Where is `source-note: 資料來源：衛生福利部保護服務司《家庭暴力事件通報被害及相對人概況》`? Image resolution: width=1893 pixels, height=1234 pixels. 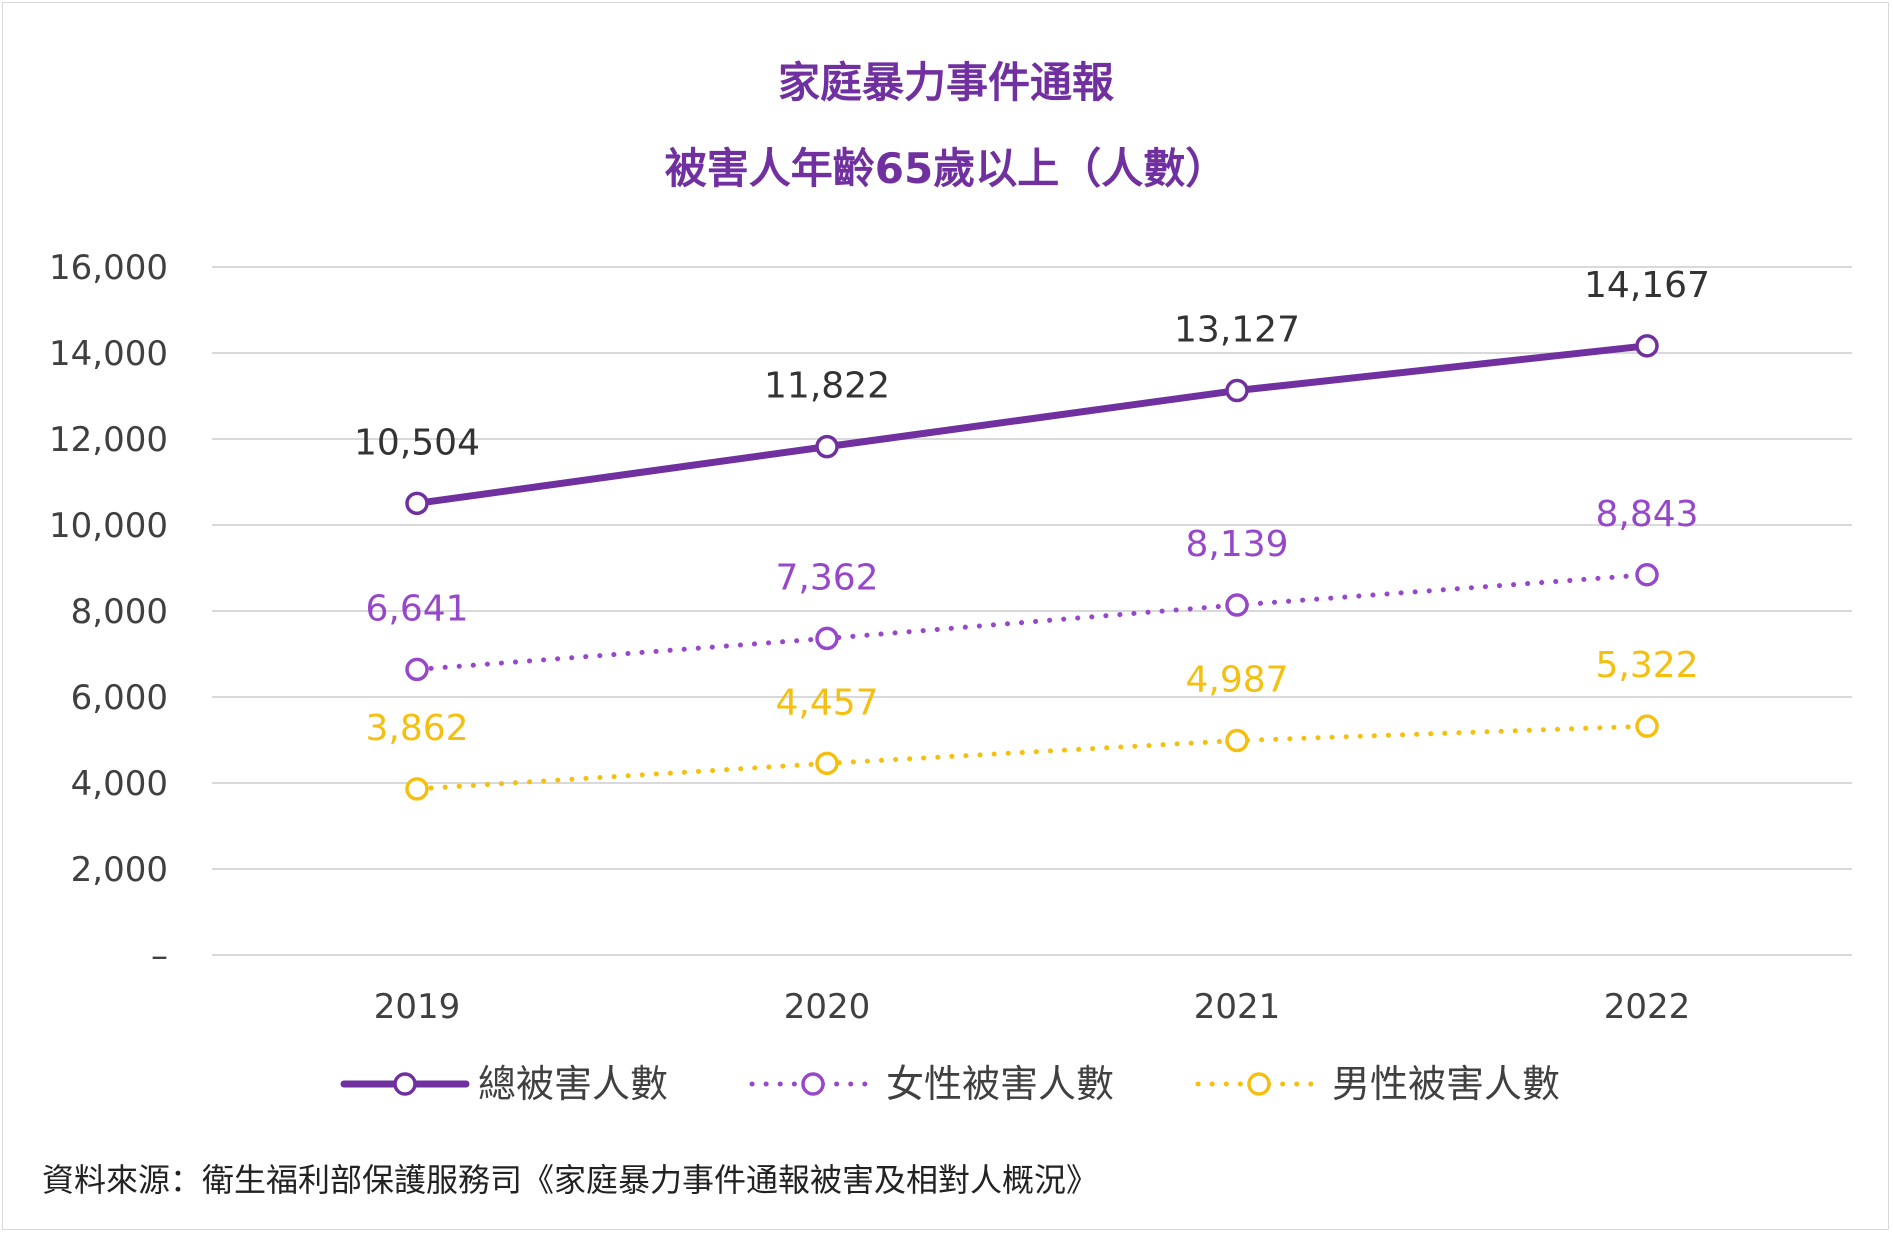
source-note: 資料來源：衛生福利部保護服務司《家庭暴力事件通報被害及相對人概況》 is located at coordinates (570, 1180).